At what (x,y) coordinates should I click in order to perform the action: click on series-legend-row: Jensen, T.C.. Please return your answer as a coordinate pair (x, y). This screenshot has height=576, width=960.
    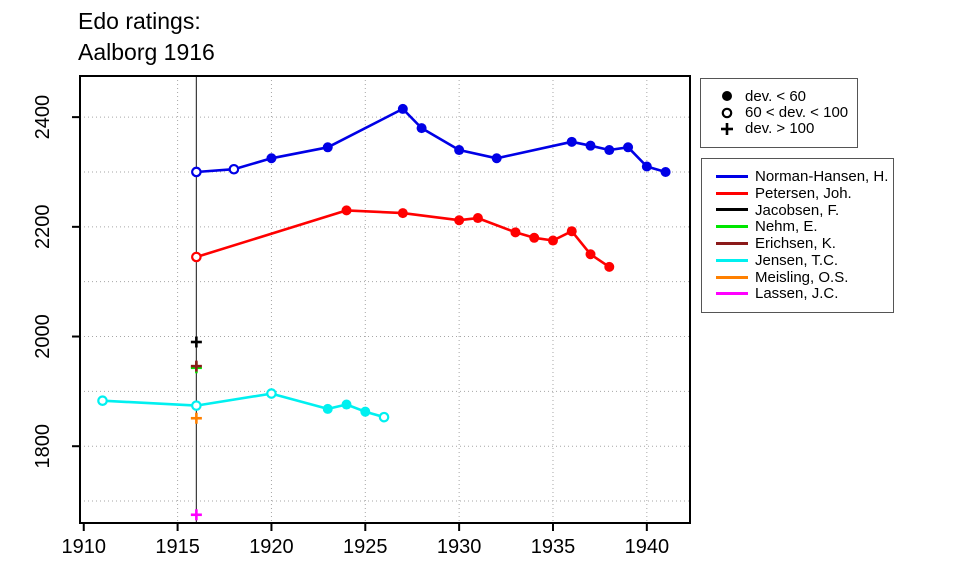
    Looking at the image, I should click on (802, 260).